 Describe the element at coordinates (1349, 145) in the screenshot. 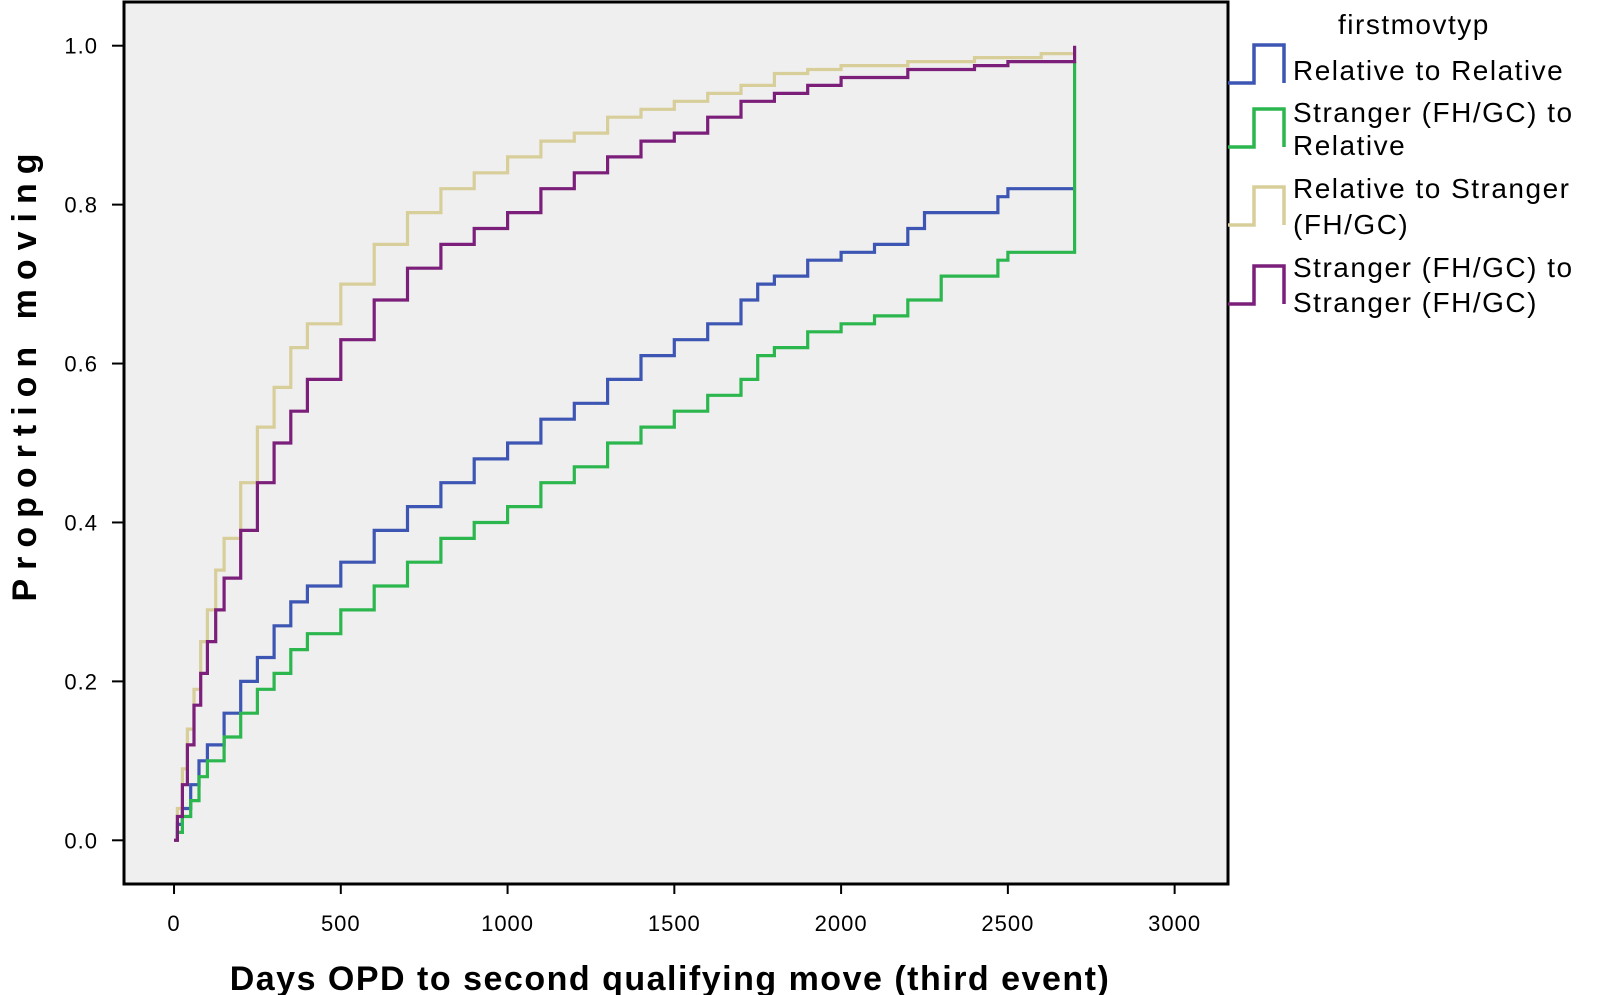

I see `legend-label-line2: Relative` at that location.